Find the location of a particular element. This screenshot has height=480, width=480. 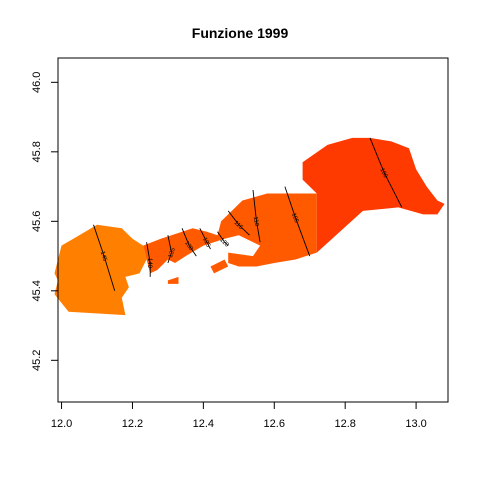

contour-label-145: 145 is located at coordinates (103, 257).